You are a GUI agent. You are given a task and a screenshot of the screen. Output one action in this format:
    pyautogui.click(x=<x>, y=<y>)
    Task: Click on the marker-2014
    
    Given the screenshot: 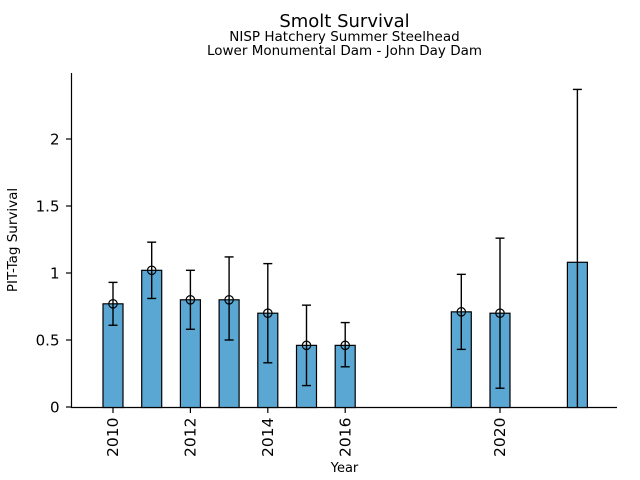 What is the action you would take?
    pyautogui.click(x=267, y=313)
    